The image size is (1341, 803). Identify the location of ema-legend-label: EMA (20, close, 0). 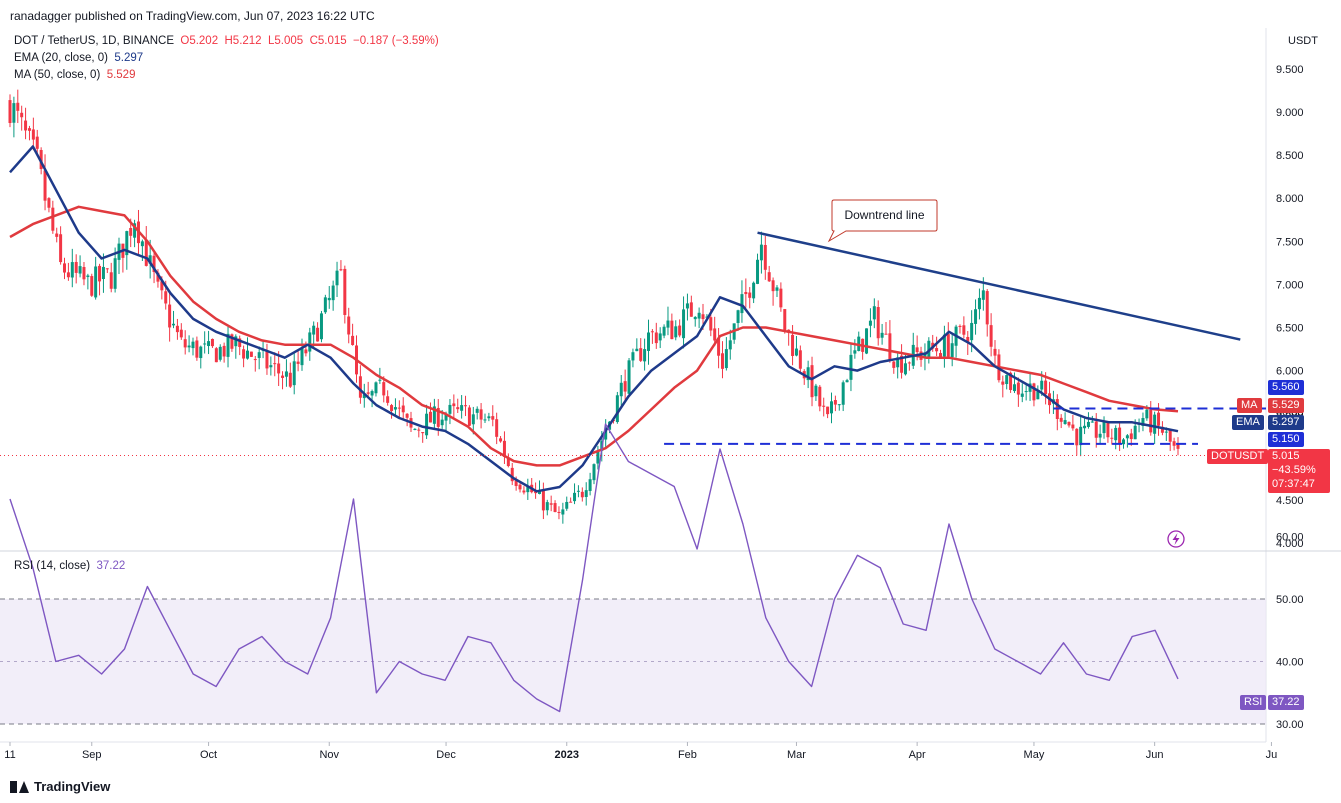
(61, 58).